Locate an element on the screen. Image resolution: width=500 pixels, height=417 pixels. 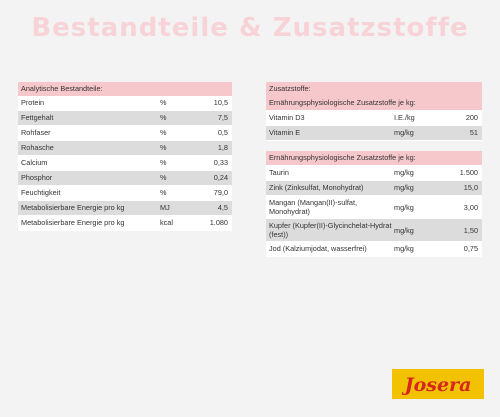
row-value: 10,5 is located at coordinates (220, 102).